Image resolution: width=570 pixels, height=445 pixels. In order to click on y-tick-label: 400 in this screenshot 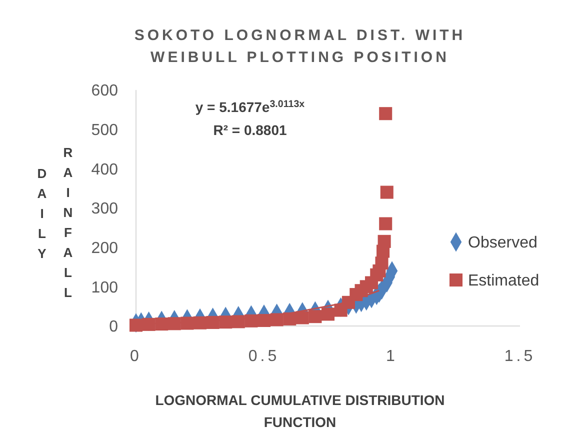, I will do `click(104, 169)`.